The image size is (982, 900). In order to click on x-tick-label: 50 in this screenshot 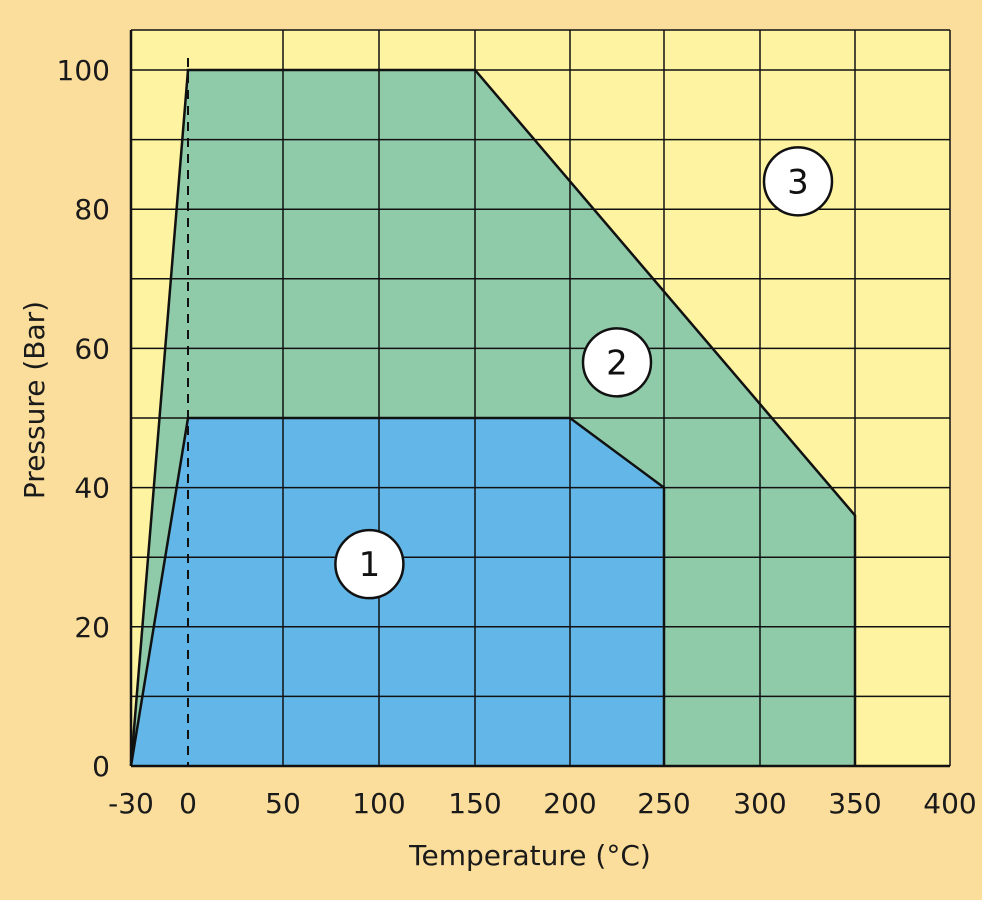, I will do `click(283, 803)`.